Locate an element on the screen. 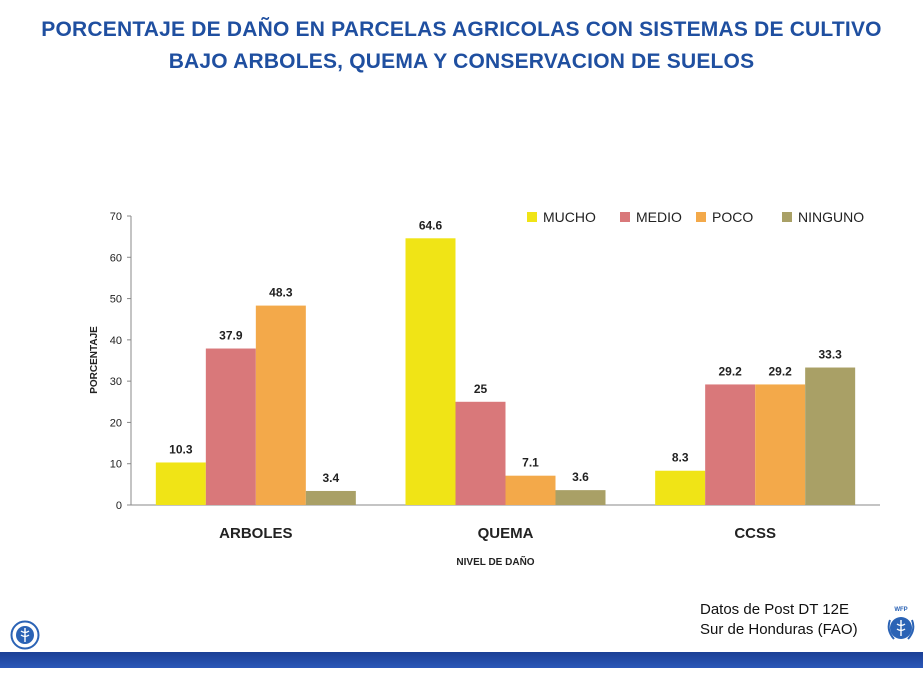  y-tick-label: 20 is located at coordinates (116, 423).